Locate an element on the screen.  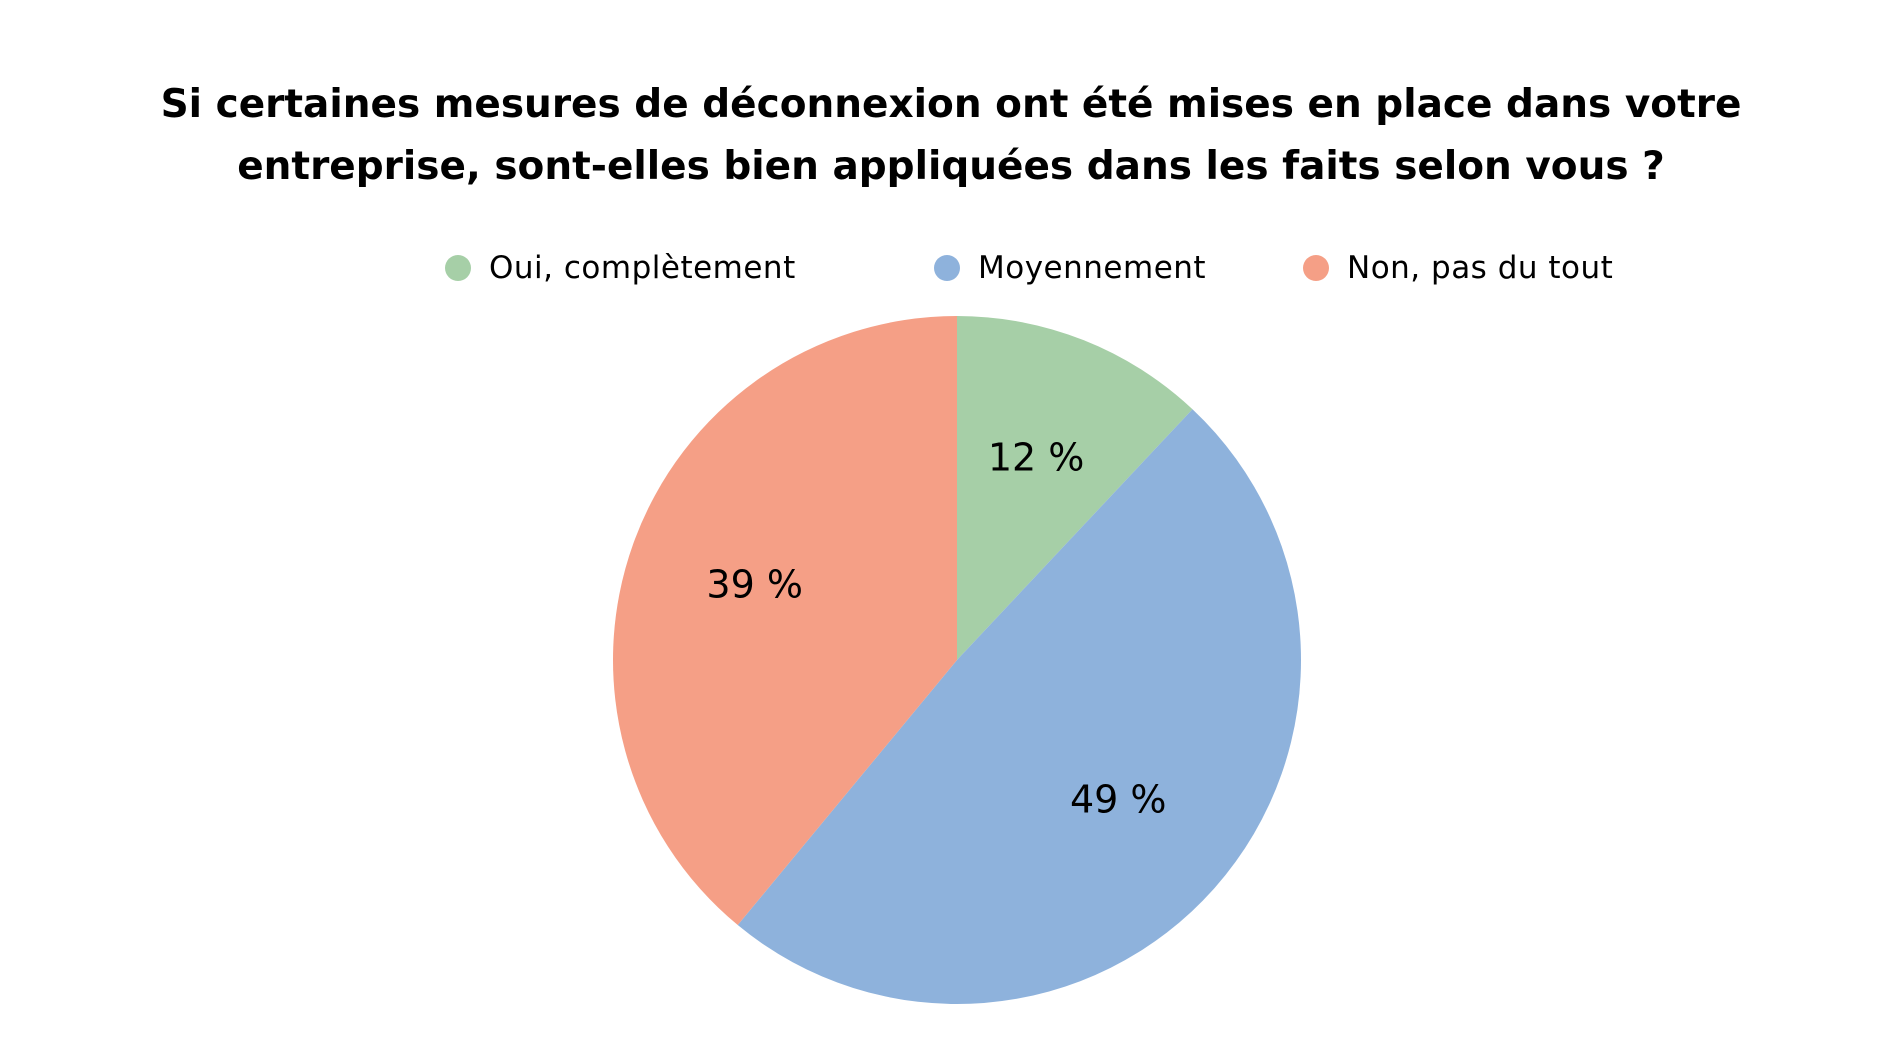
legend-item-non: Non, pas du tout is located at coordinates (1458, 268).